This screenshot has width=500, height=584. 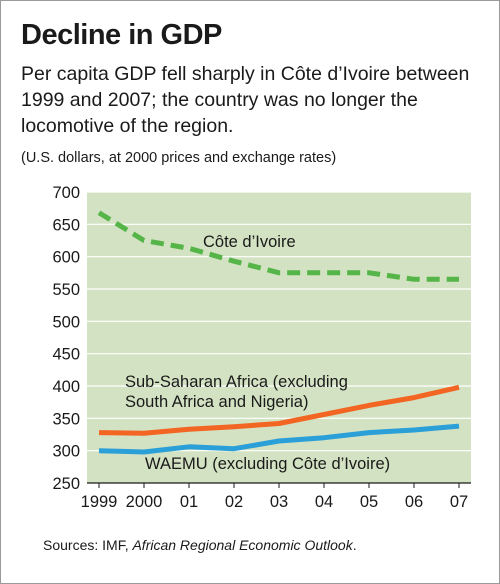 What do you see at coordinates (66, 193) in the screenshot?
I see `y-tick-label-700: 700` at bounding box center [66, 193].